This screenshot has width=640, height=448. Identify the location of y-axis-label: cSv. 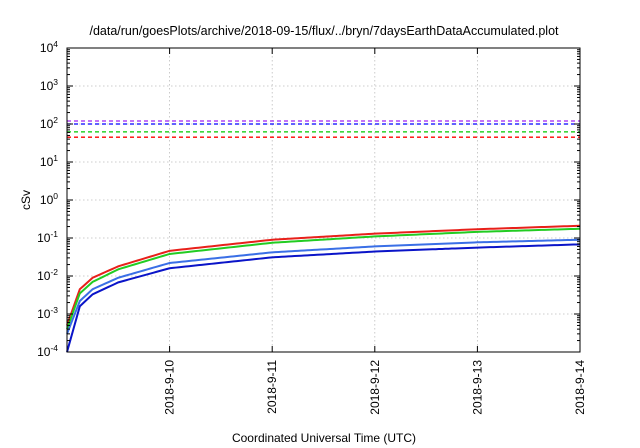
(26, 200).